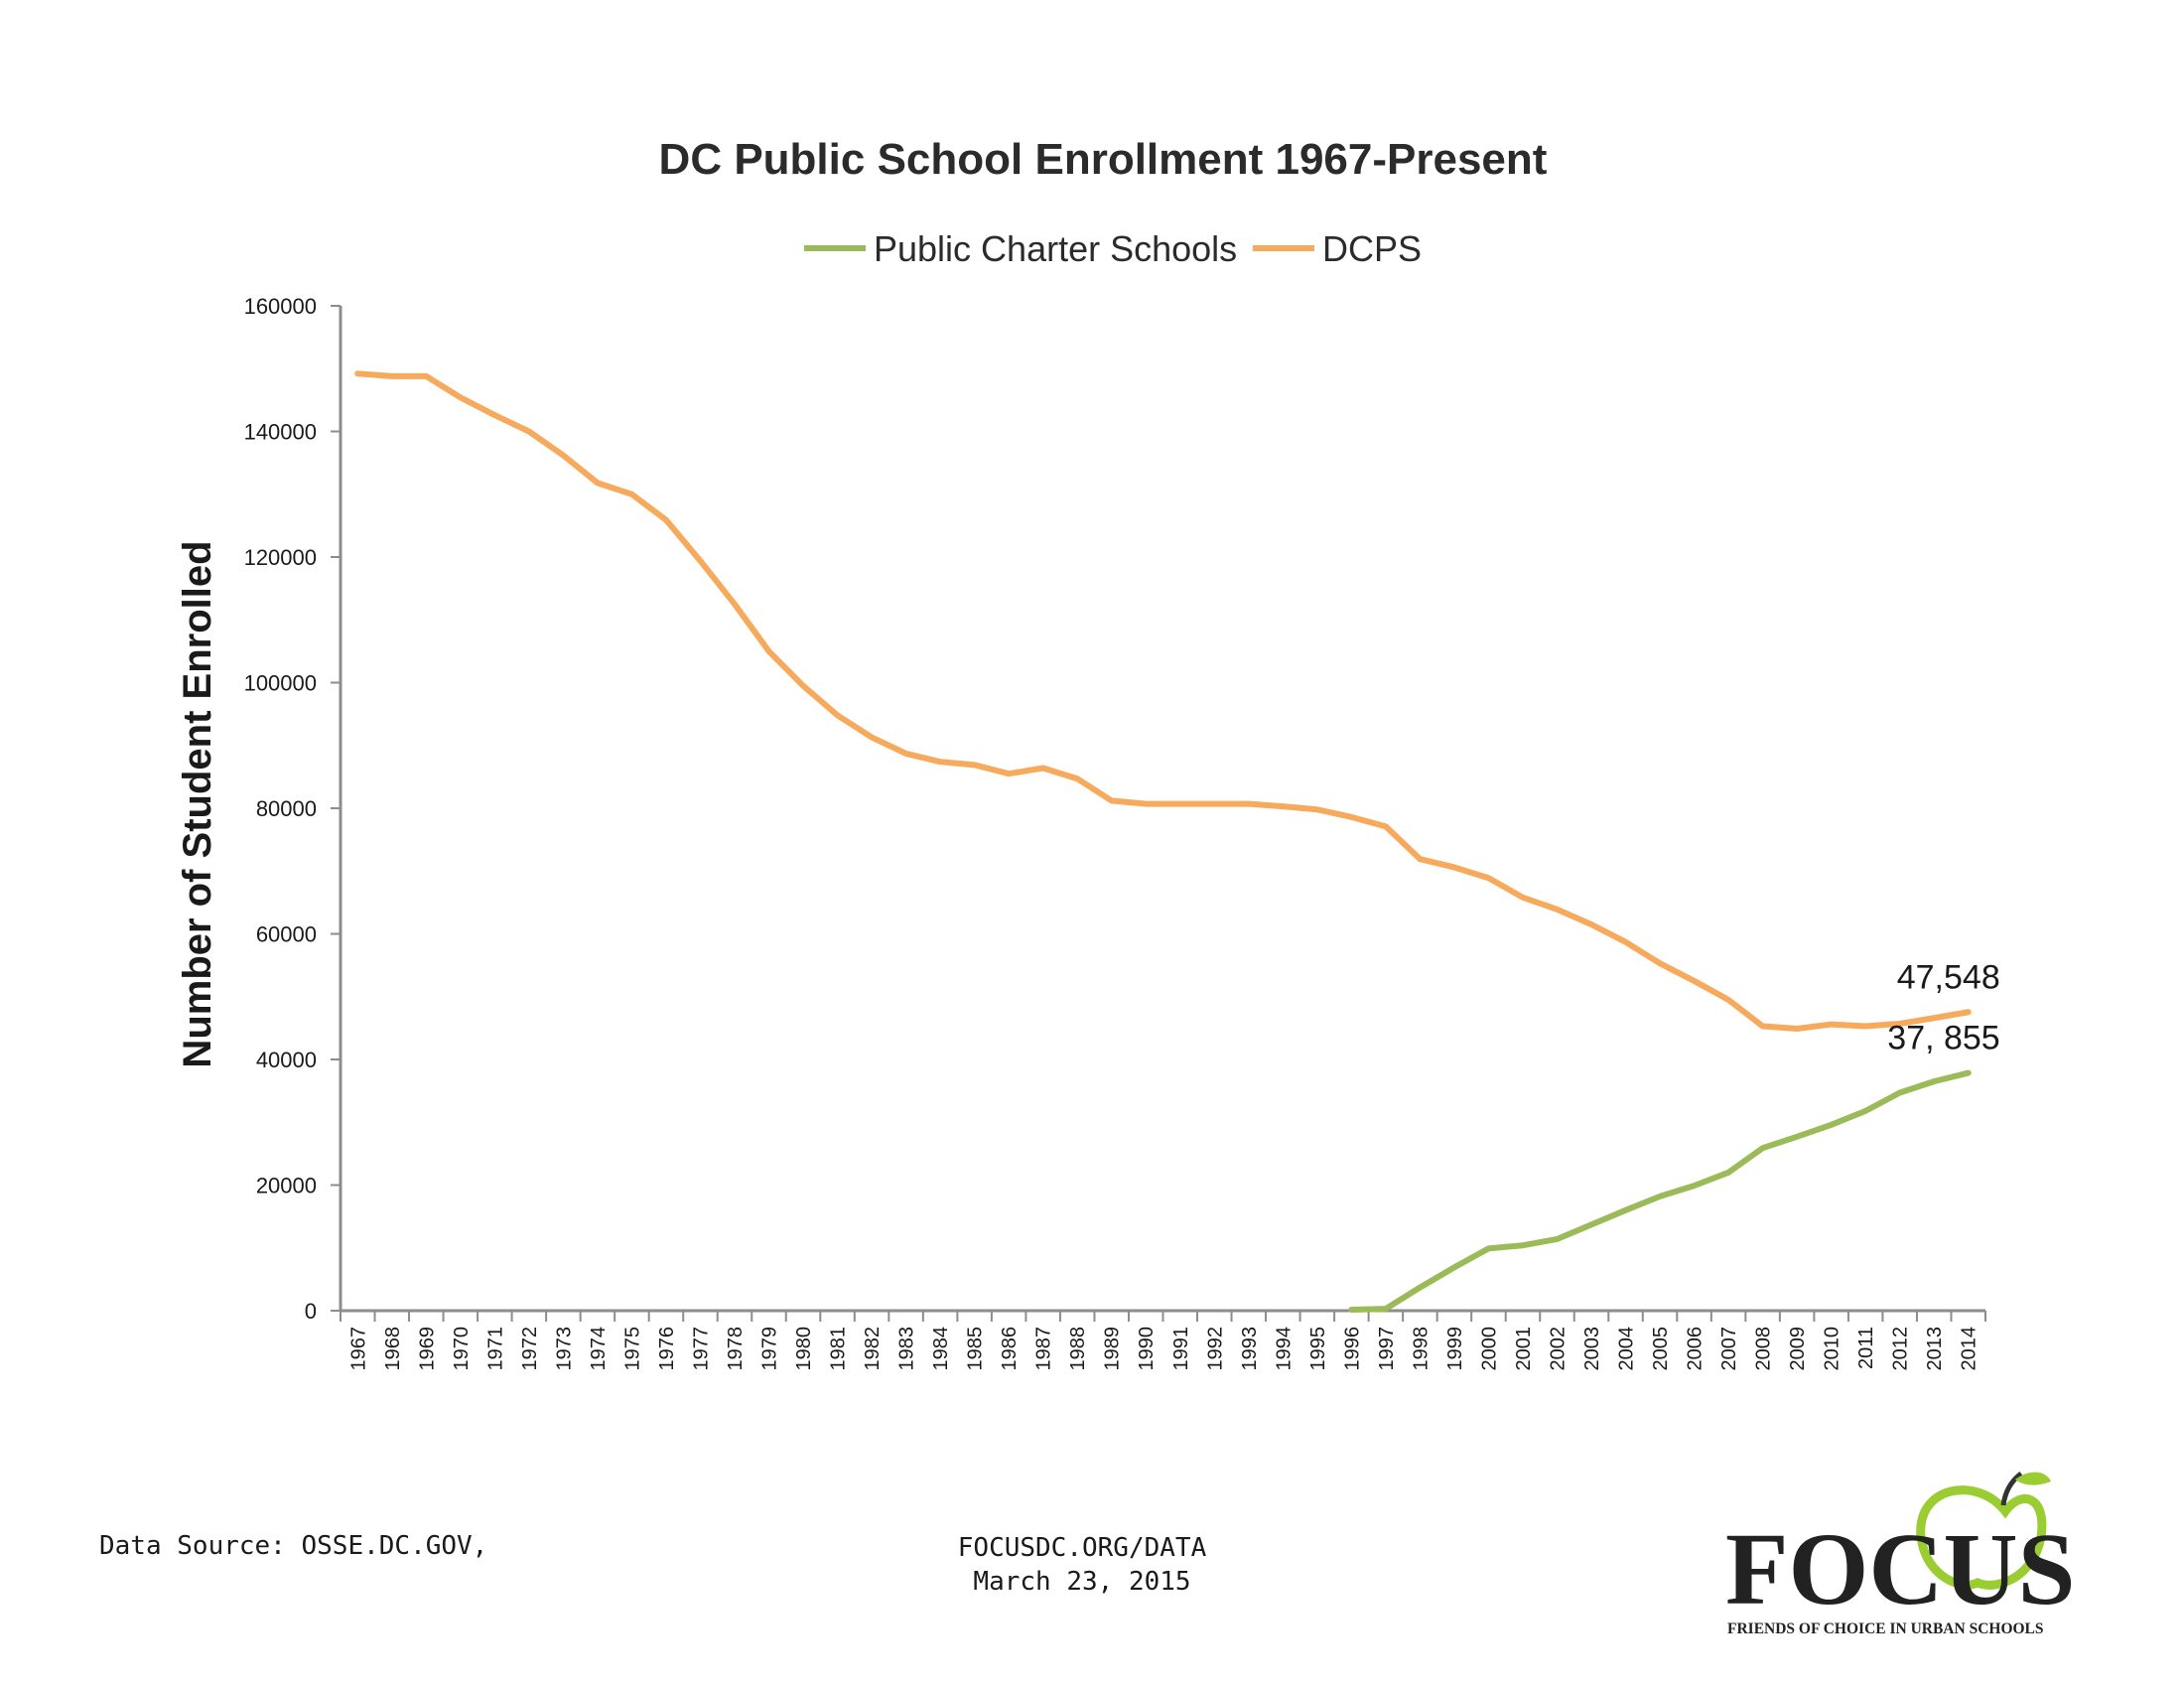 Image resolution: width=2184 pixels, height=1688 pixels. Describe the element at coordinates (1900, 1569) in the screenshot. I see `logo-wordmark: FOCUS` at that location.